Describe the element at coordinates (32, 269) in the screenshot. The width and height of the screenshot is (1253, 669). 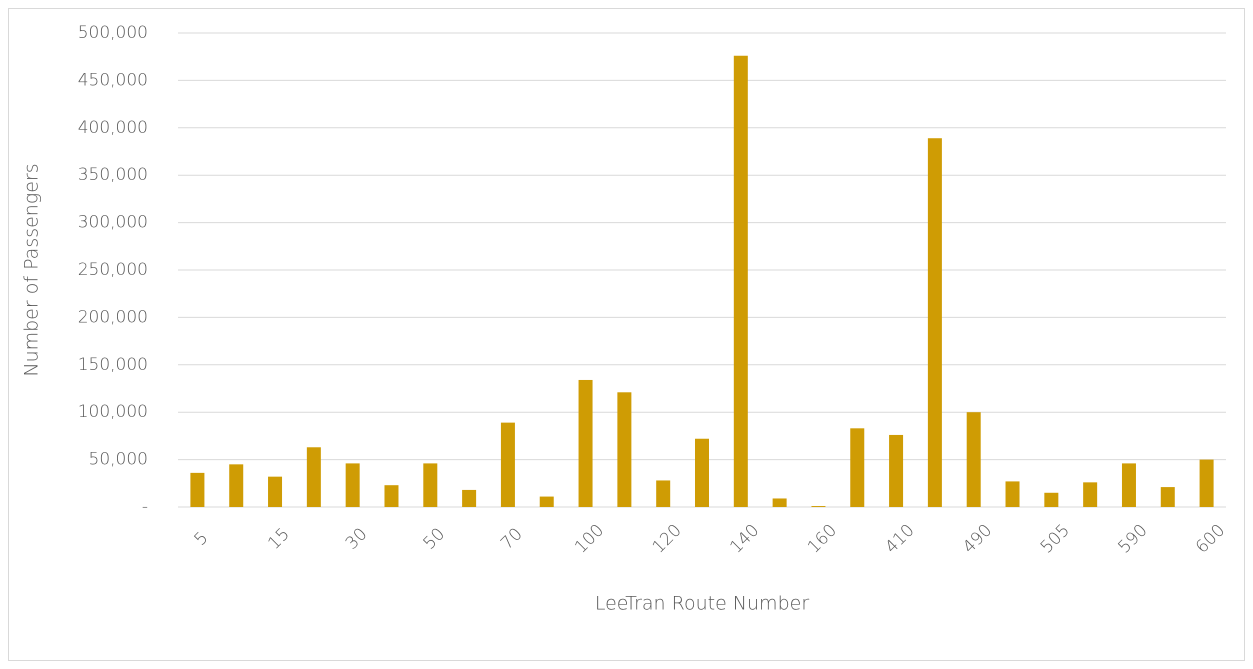
I see `y-axis-title: Number of Passengers` at that location.